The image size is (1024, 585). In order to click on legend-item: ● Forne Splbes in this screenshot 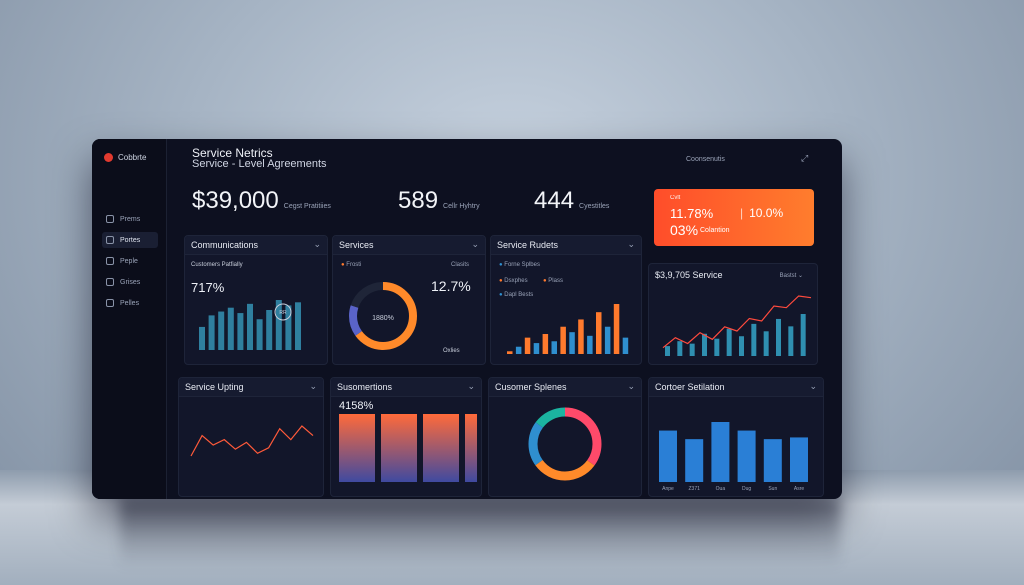, I will do `click(519, 265)`.